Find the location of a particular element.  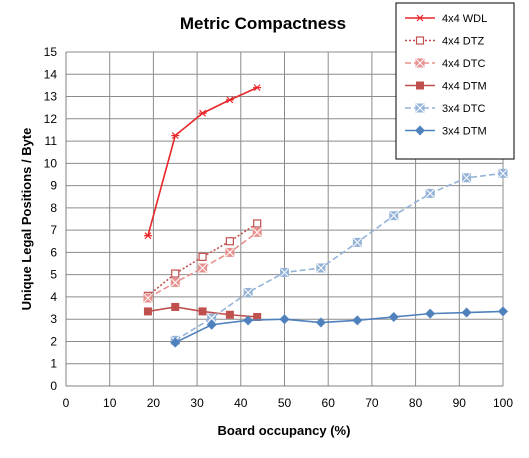

x-tick-label: 70 is located at coordinates (372, 403).